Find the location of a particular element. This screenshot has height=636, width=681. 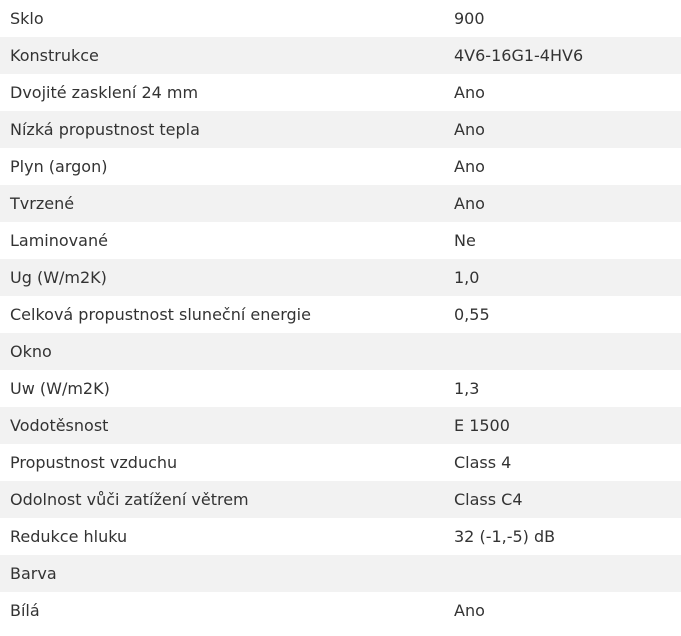

row-label: Laminované is located at coordinates (59, 240).